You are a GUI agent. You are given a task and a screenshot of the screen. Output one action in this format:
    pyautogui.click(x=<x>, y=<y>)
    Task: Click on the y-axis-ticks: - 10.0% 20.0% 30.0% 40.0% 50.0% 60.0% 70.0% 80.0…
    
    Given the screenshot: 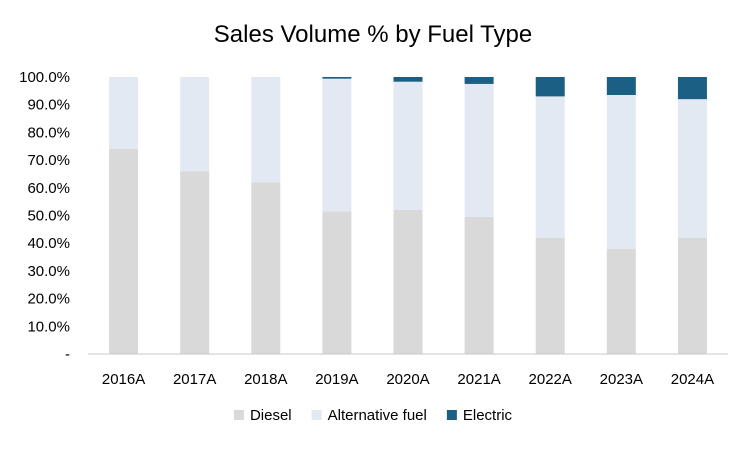 What is the action you would take?
    pyautogui.click(x=44, y=216)
    